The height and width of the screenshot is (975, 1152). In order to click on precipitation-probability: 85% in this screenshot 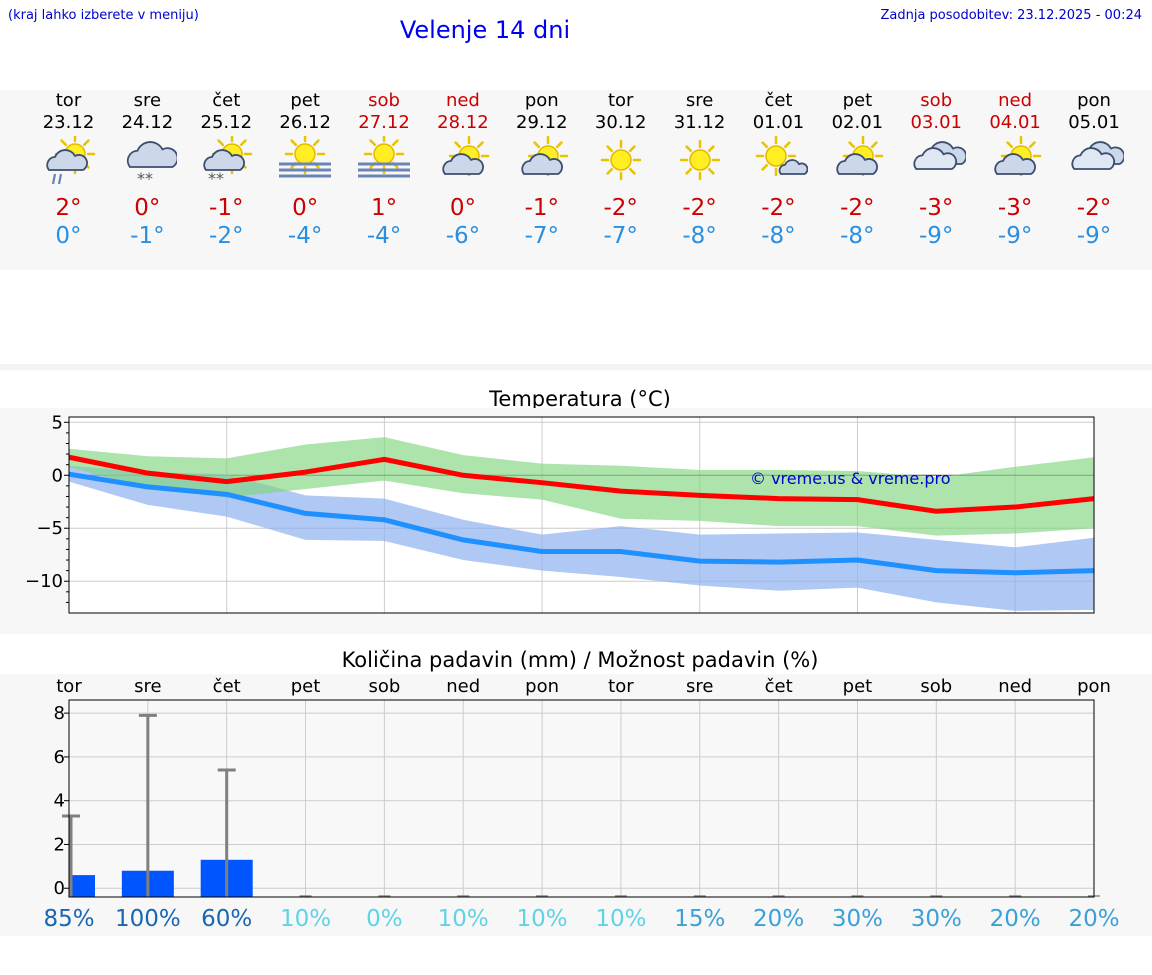, I will do `click(68, 919)`.